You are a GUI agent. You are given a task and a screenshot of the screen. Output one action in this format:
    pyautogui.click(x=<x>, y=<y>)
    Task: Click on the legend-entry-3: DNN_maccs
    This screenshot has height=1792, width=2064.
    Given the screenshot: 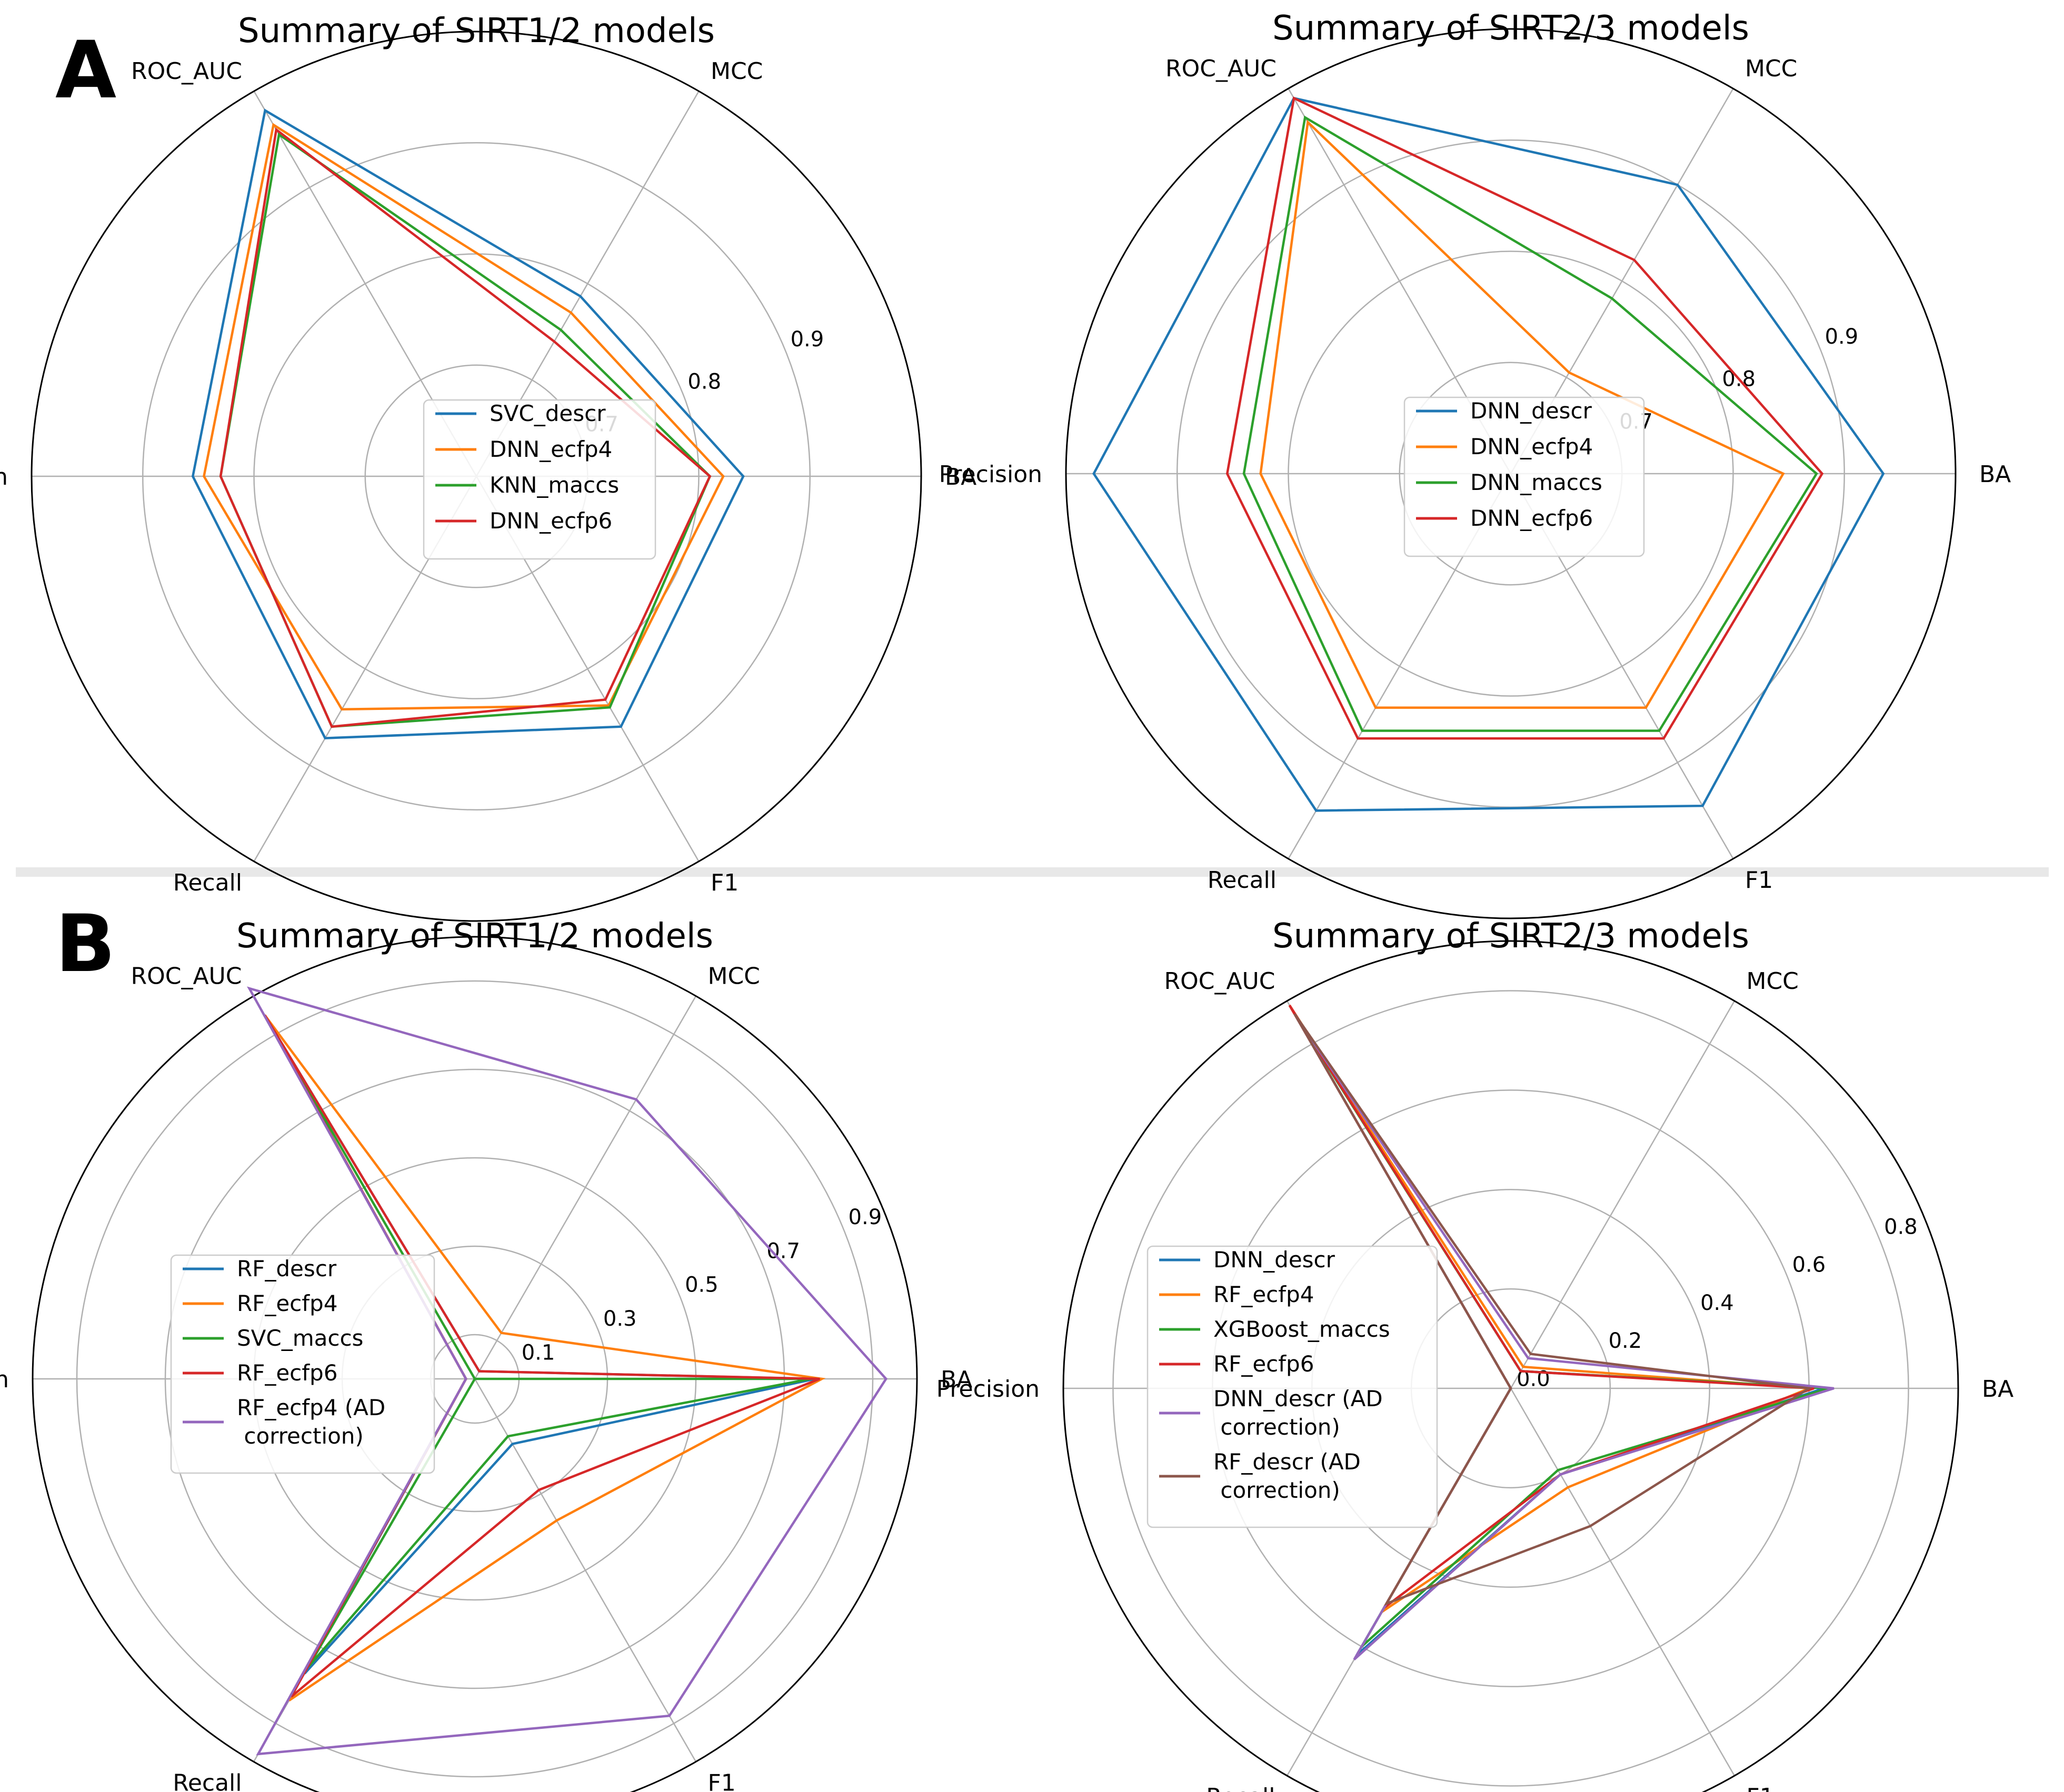 What is the action you would take?
    pyautogui.click(x=1536, y=482)
    